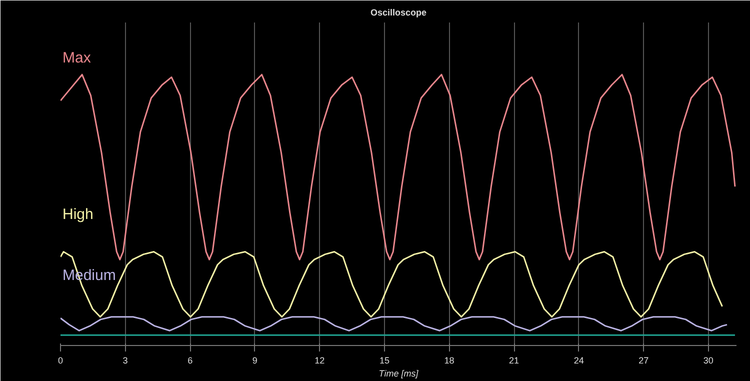 This screenshot has height=381, width=750. I want to click on series-label: Max, so click(77, 58).